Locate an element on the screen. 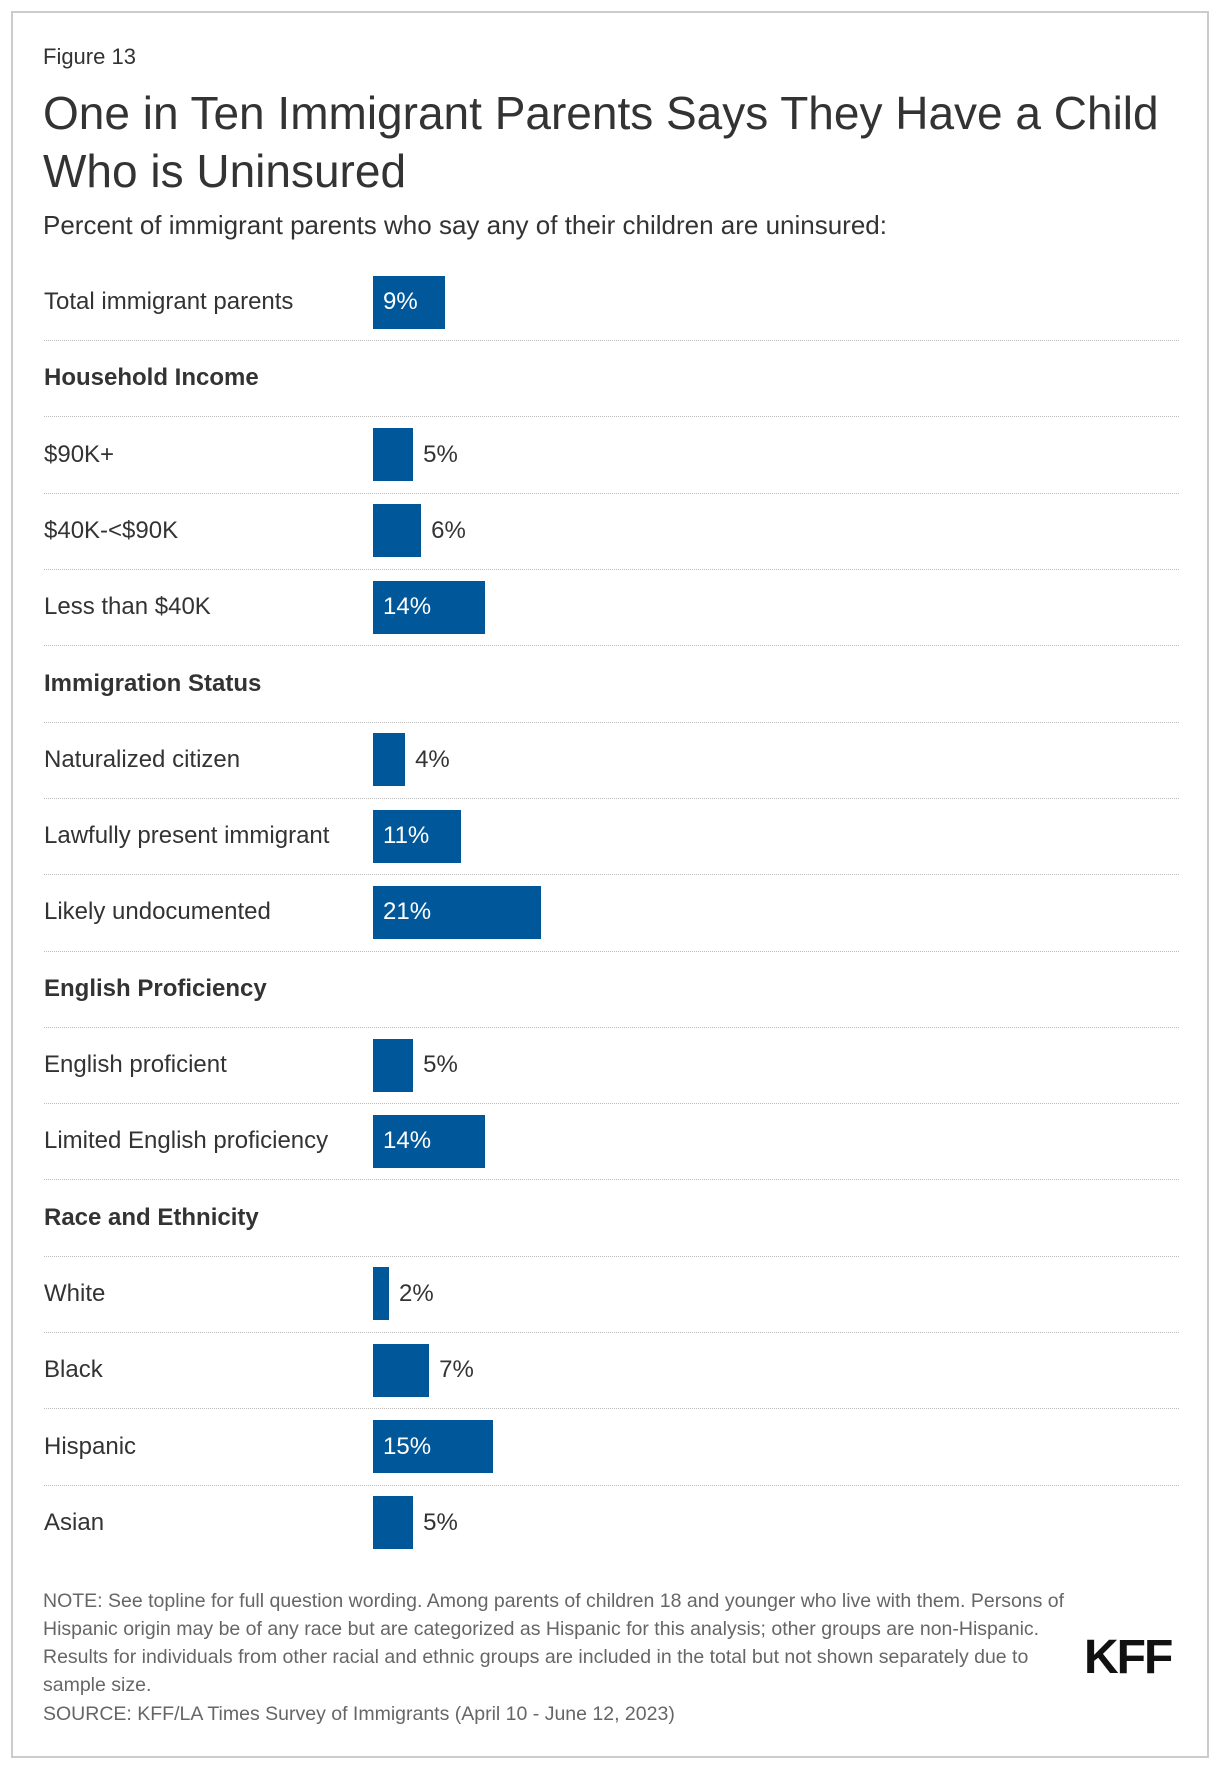 This screenshot has width=1220, height=1768. category-label: Limited English proficiency is located at coordinates (186, 1141).